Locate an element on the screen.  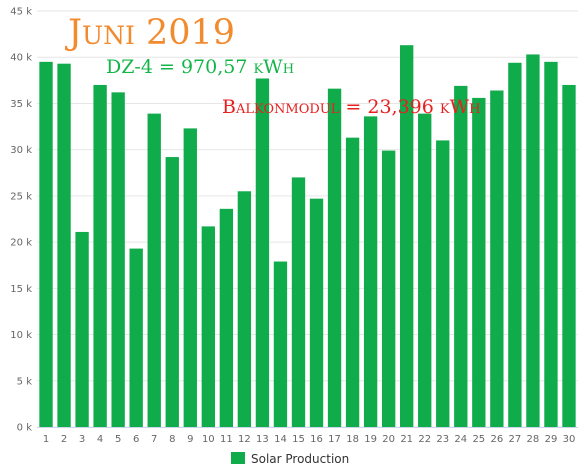
x-tick-label: 15 is located at coordinates (298, 439).